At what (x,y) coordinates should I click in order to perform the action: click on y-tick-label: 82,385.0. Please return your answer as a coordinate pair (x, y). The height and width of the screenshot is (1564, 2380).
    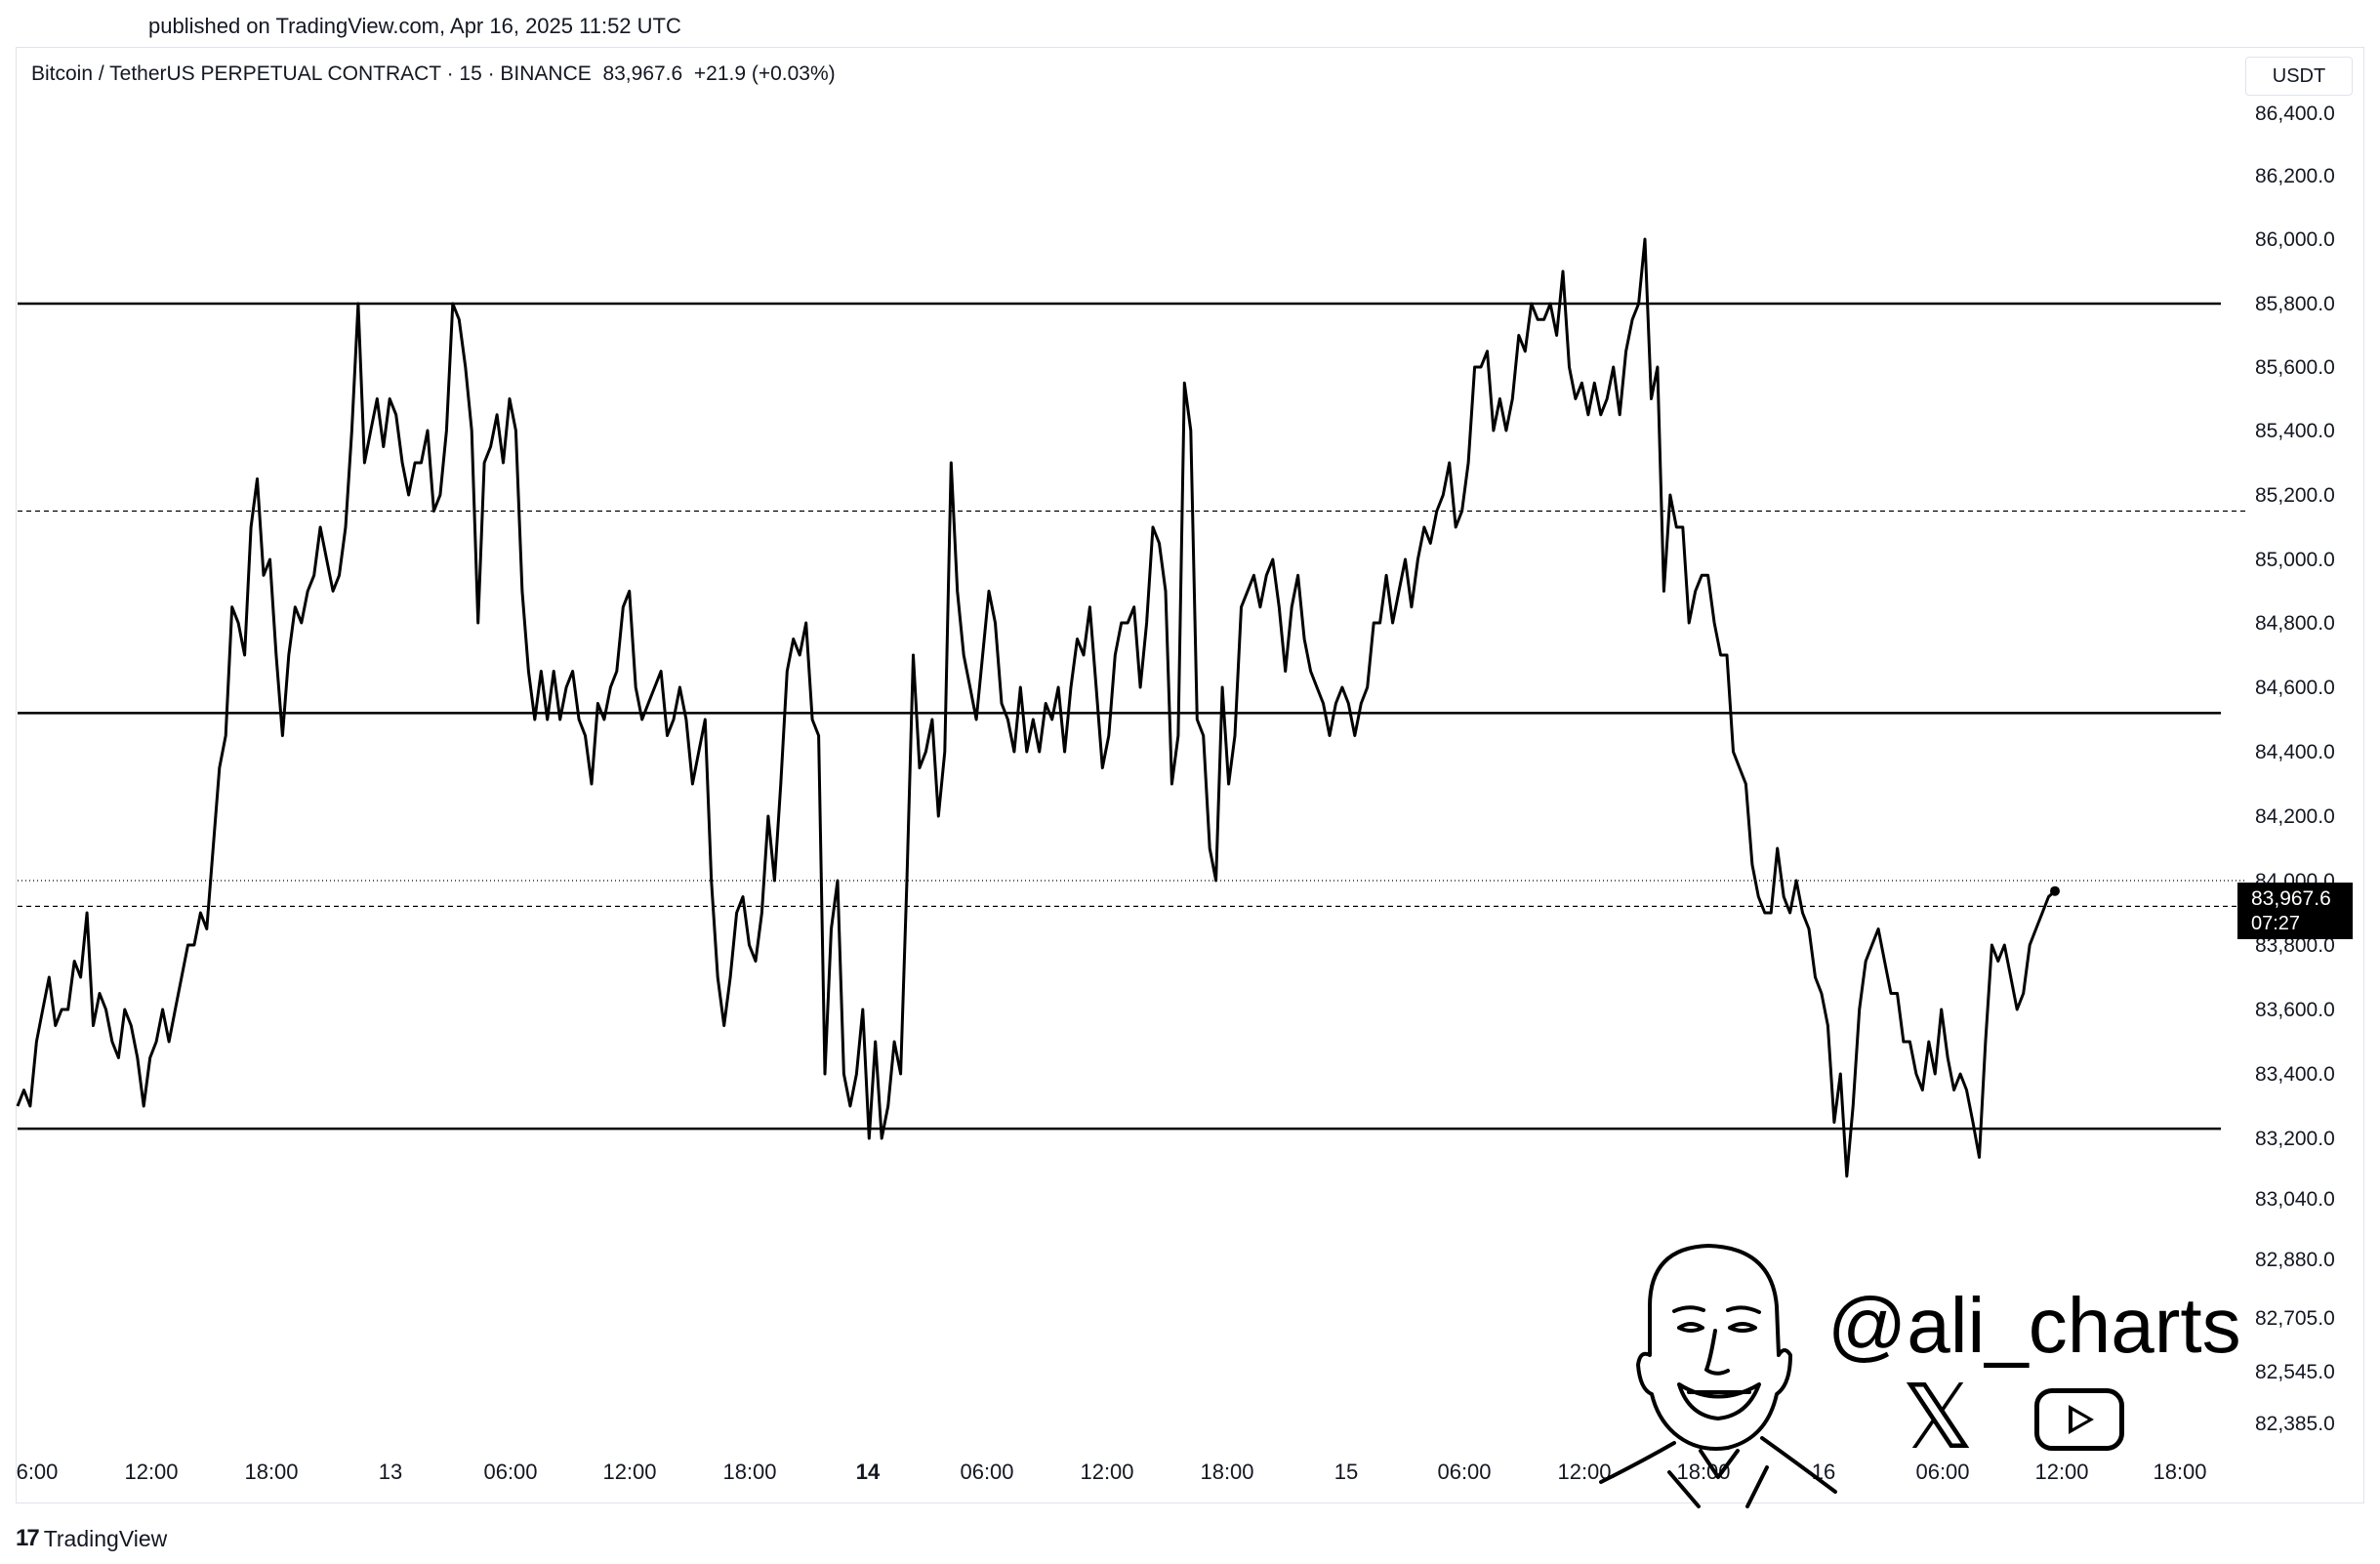
    Looking at the image, I should click on (2295, 1424).